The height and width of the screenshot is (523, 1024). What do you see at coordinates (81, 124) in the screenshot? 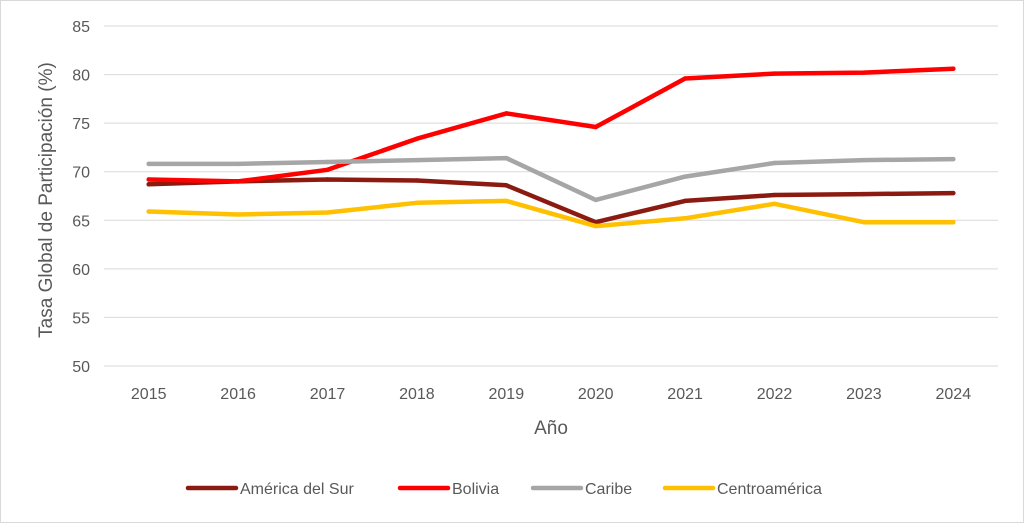
I see `y-tick-label: 75` at bounding box center [81, 124].